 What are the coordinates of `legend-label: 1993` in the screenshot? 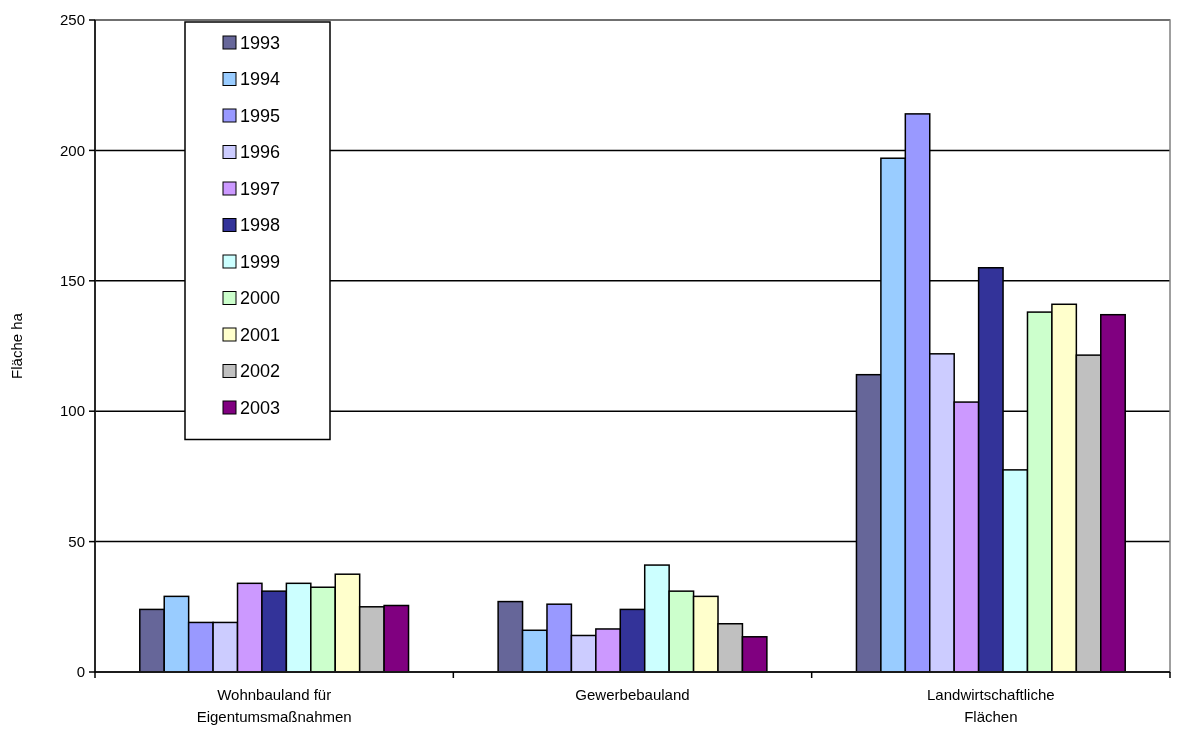 It's located at (260, 42).